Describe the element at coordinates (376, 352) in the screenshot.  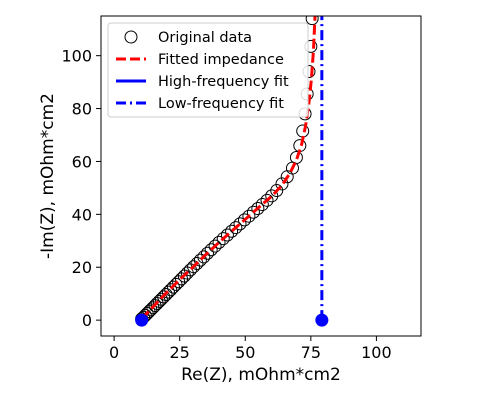
I see `x-tick-label: 100` at that location.